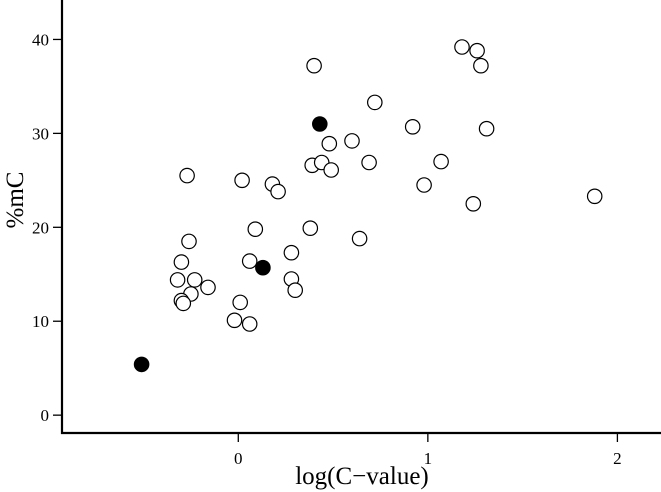  Describe the element at coordinates (40, 321) in the screenshot. I see `y-tick-label-1: 10` at that location.